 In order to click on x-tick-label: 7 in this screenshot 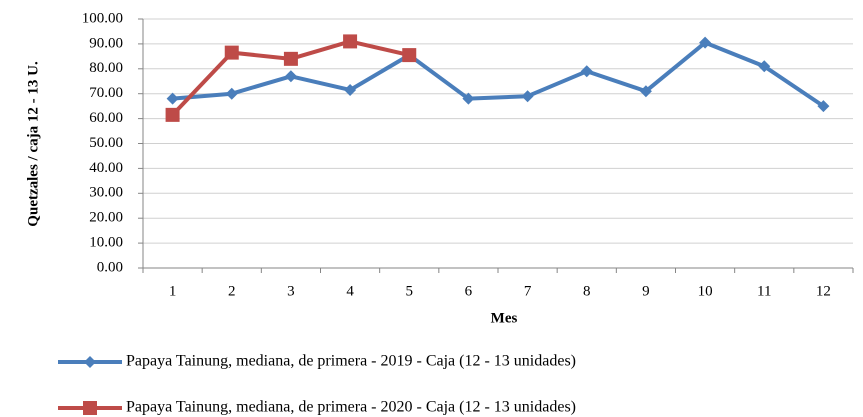, I will do `click(528, 291)`.